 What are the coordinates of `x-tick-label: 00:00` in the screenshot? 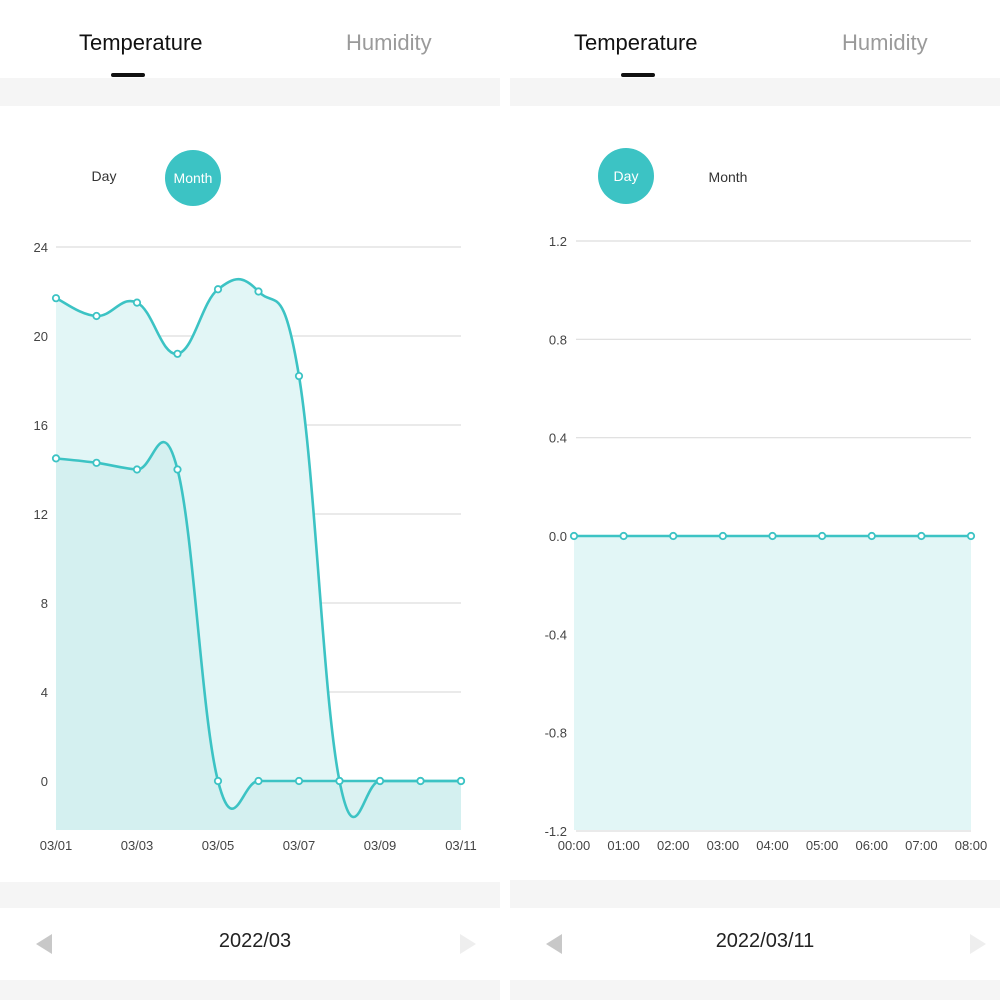 It's located at (574, 845).